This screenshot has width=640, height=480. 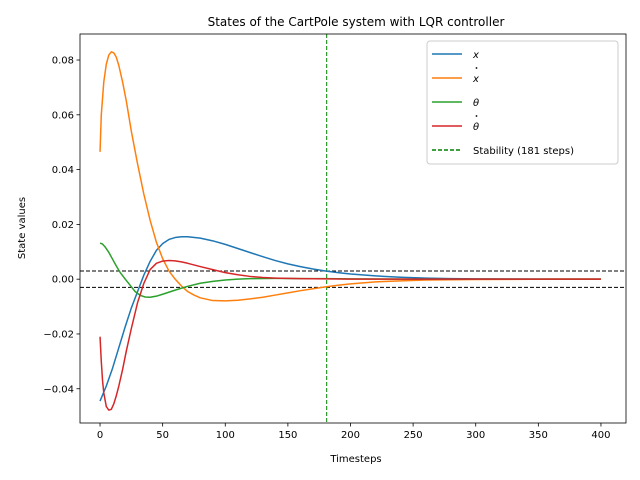 I want to click on x-tick-label: 400, so click(x=600, y=435).